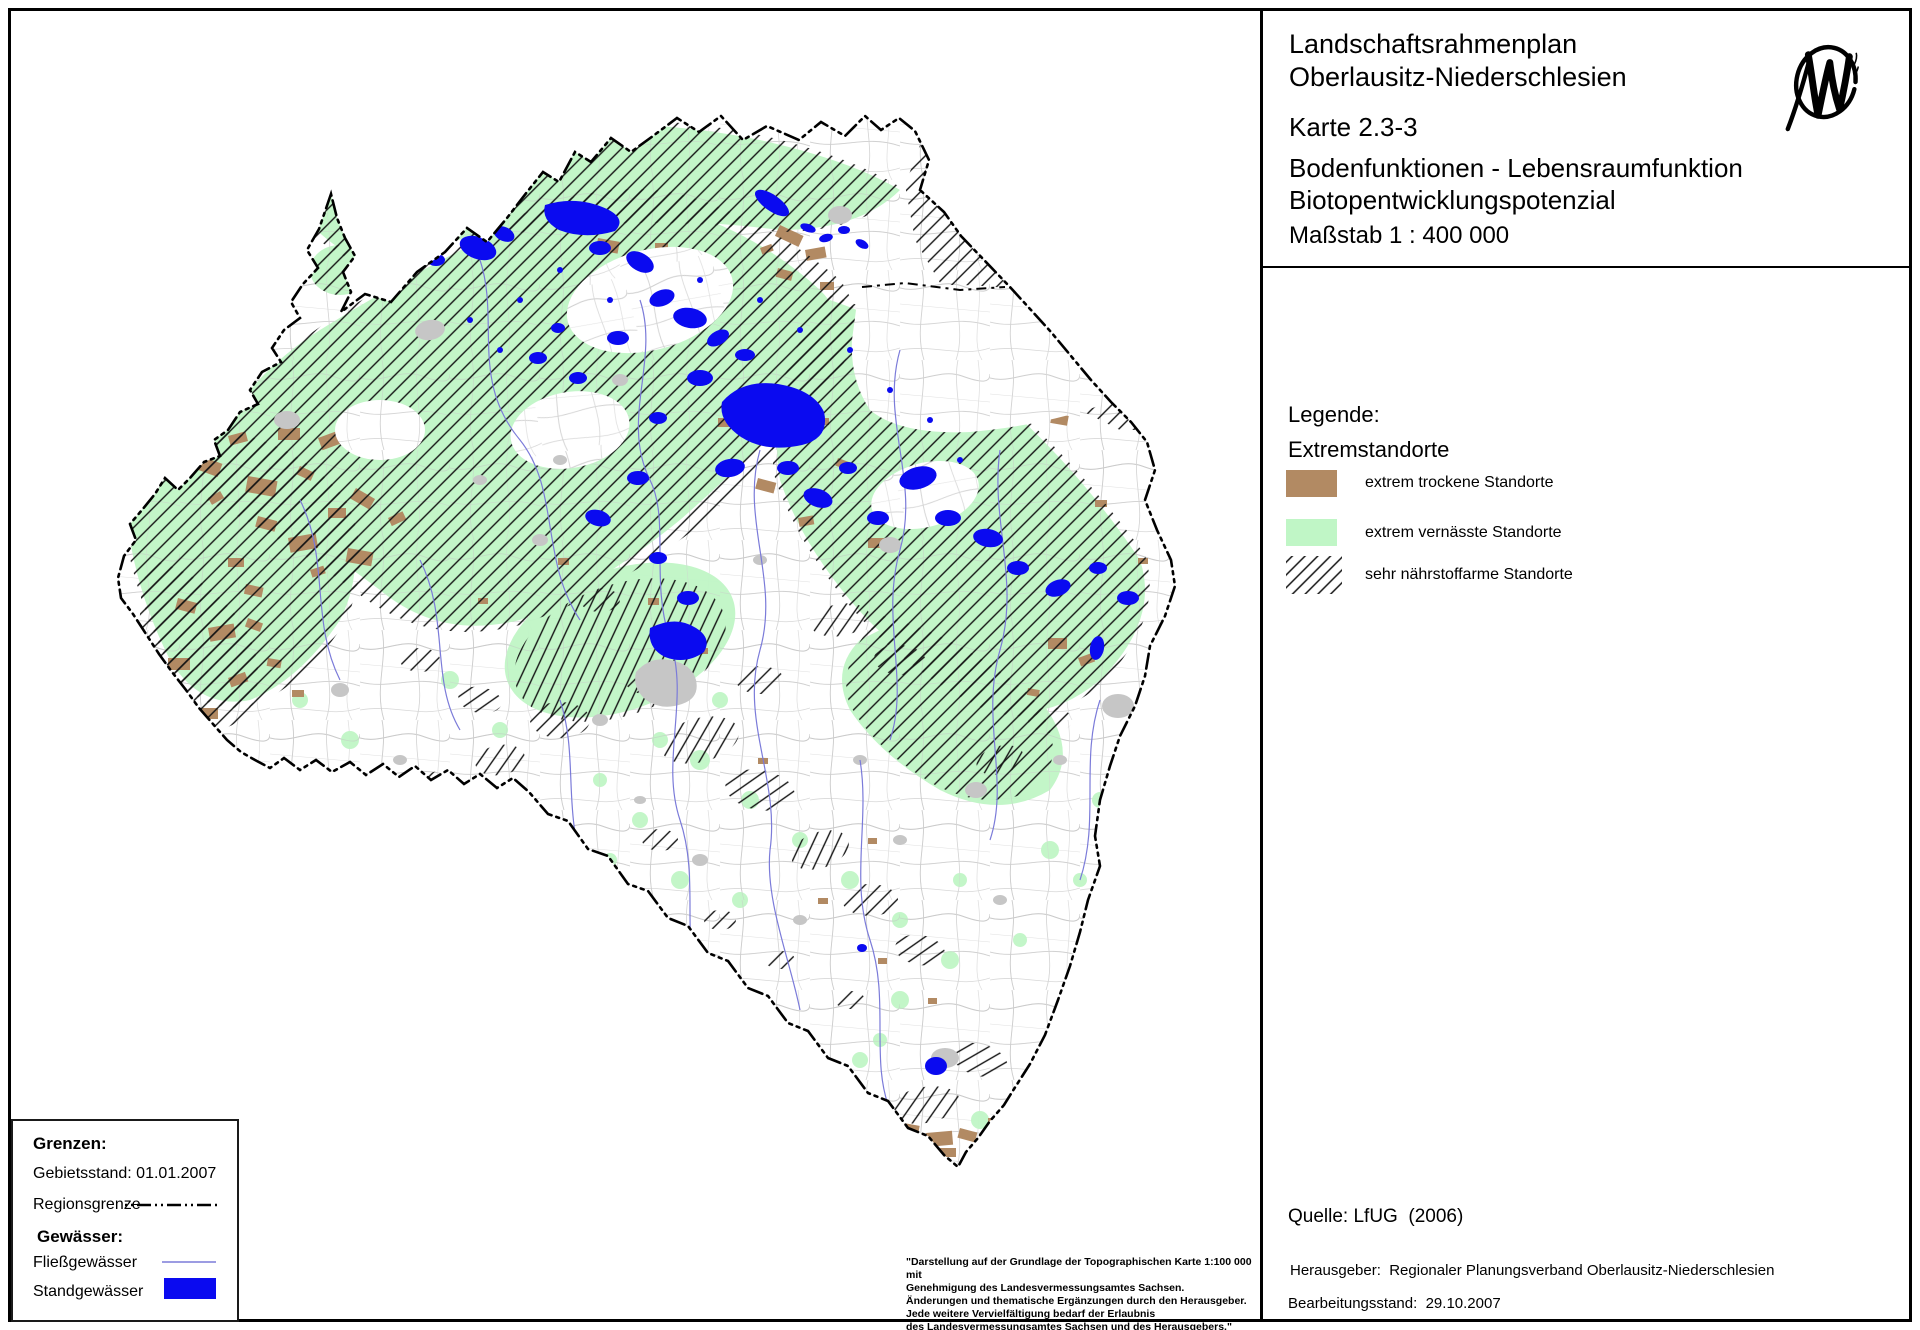 This screenshot has height=1330, width=1920. Describe the element at coordinates (172, 1205) in the screenshot. I see `region-border-symbol` at that location.